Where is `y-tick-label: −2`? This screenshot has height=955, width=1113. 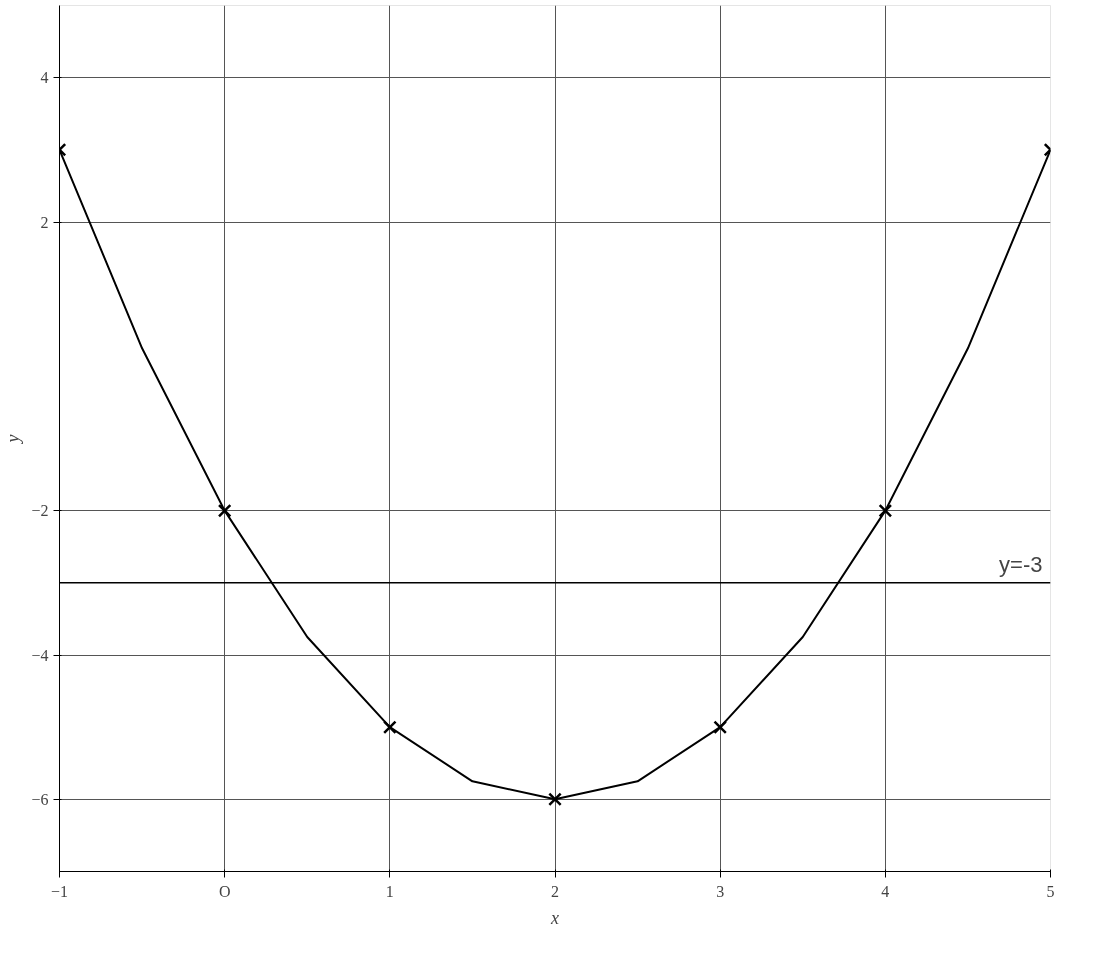 y-tick-label: −2 is located at coordinates (40, 511).